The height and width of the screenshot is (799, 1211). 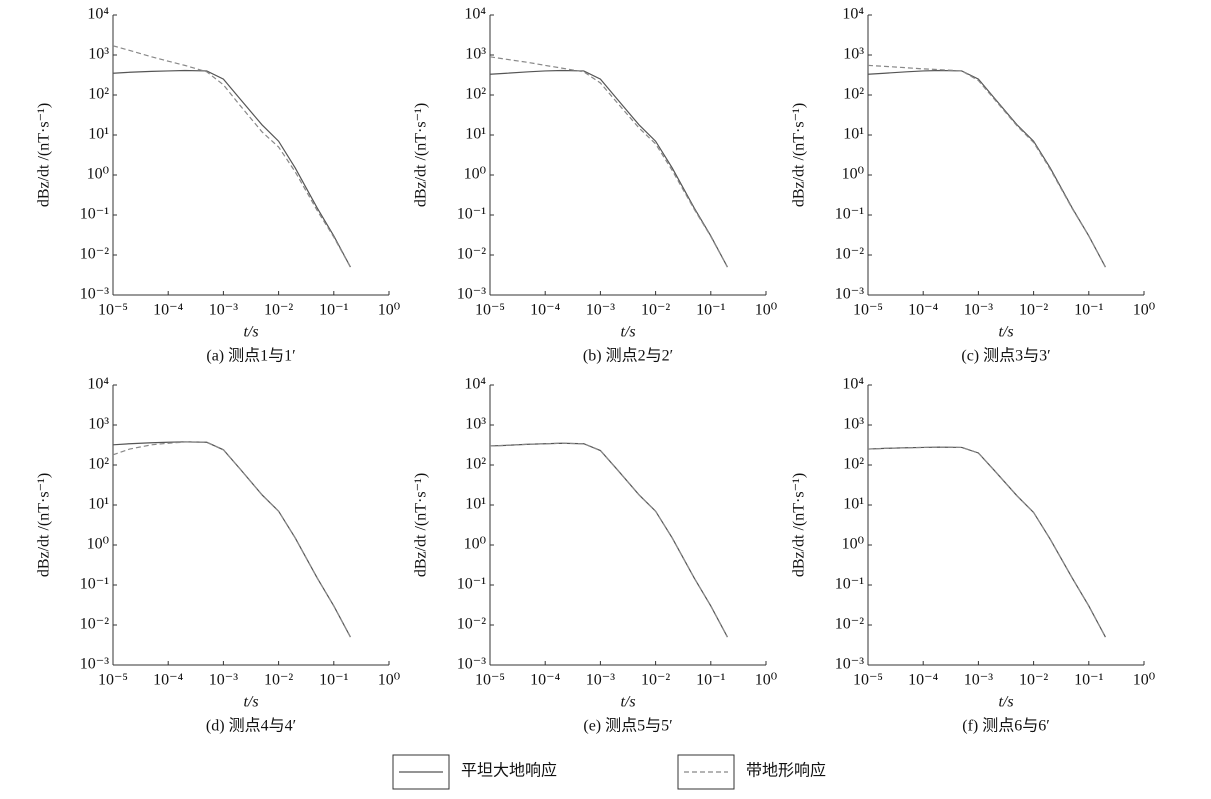 I want to click on caption: (e) 测点5与5′, so click(x=627, y=726).